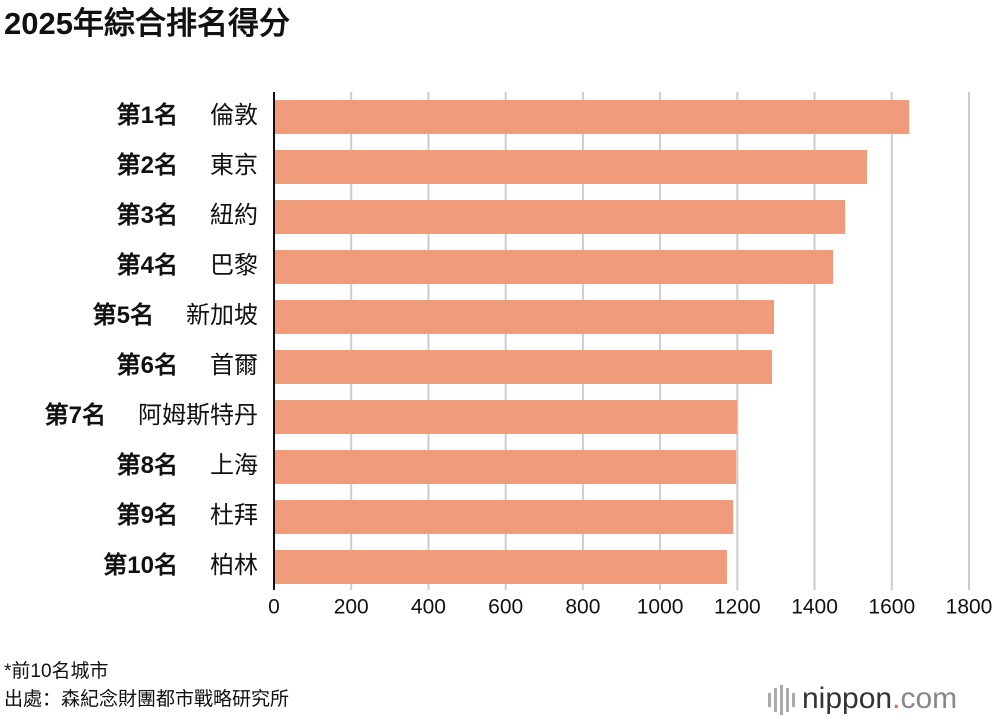 This screenshot has width=1000, height=722. I want to click on rank: 第4名, so click(147, 265).